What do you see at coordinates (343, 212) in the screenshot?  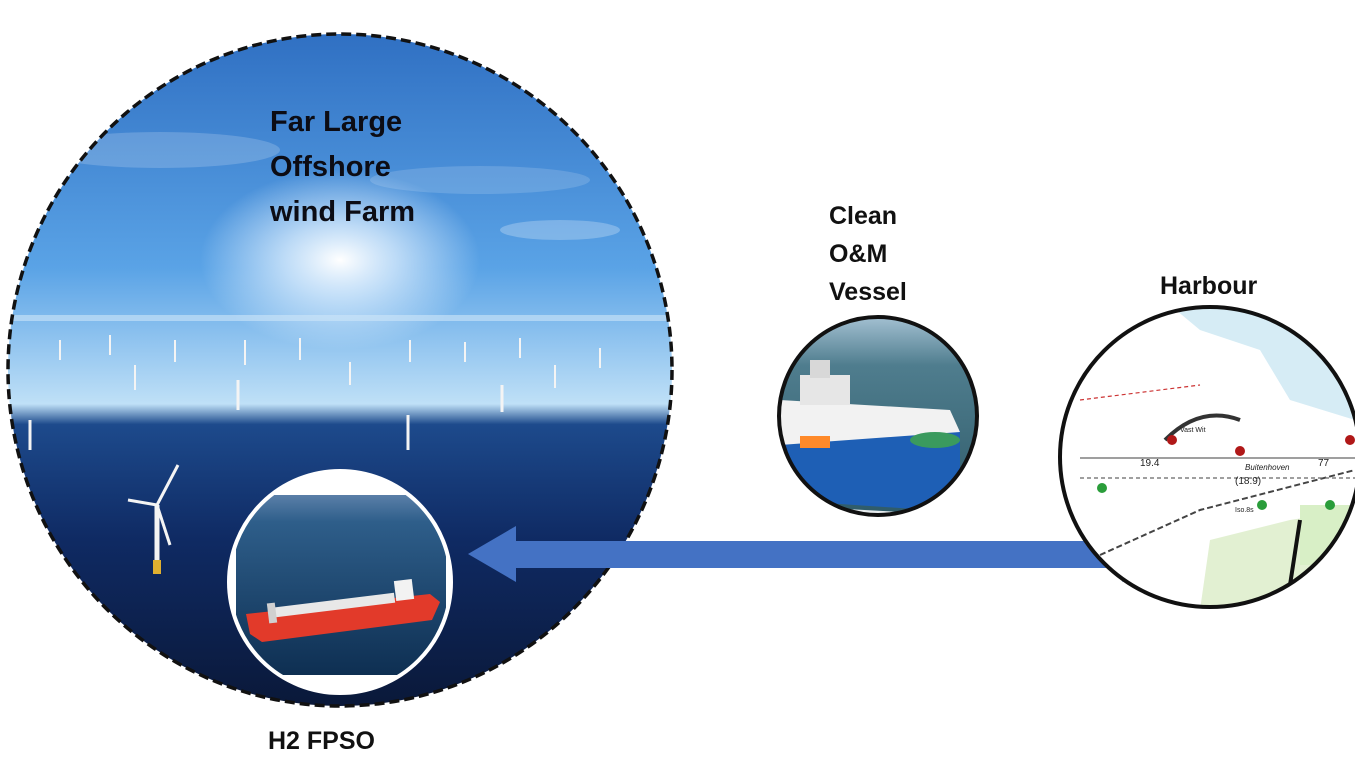 I see `windfarm-title-line-3: wind Farm` at bounding box center [343, 212].